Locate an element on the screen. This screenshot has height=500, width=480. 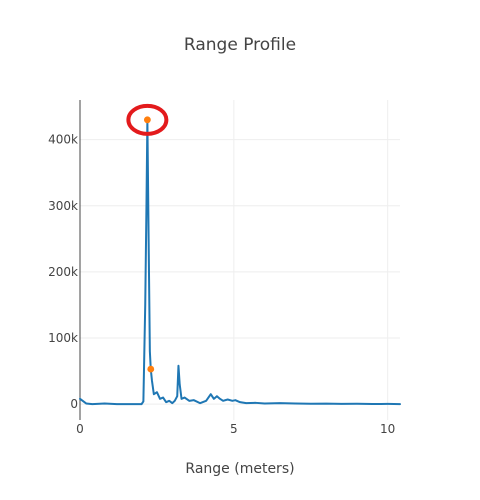
x-tick-label: 0 is located at coordinates (80, 429).